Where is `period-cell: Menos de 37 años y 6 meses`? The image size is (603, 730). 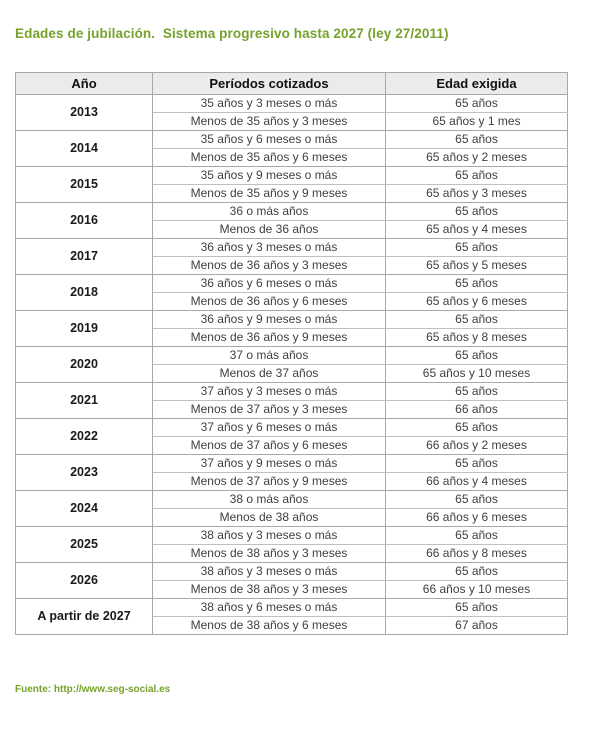
period-cell: Menos de 37 años y 6 meses is located at coordinates (269, 445).